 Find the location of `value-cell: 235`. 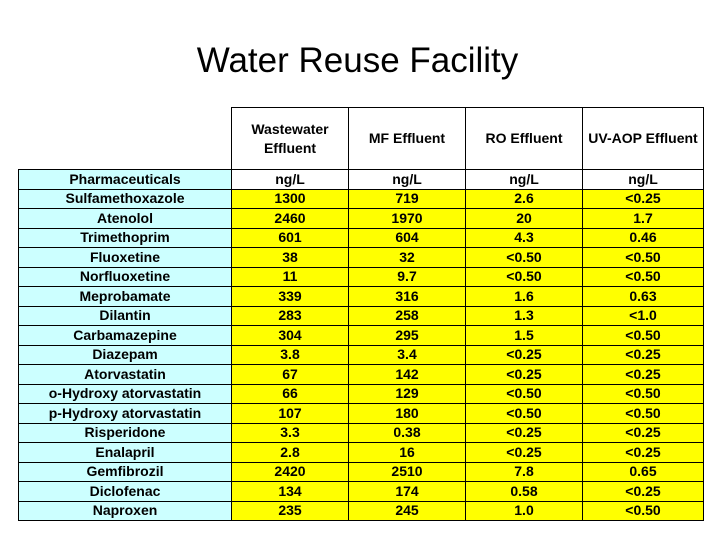

value-cell: 235 is located at coordinates (290, 510).